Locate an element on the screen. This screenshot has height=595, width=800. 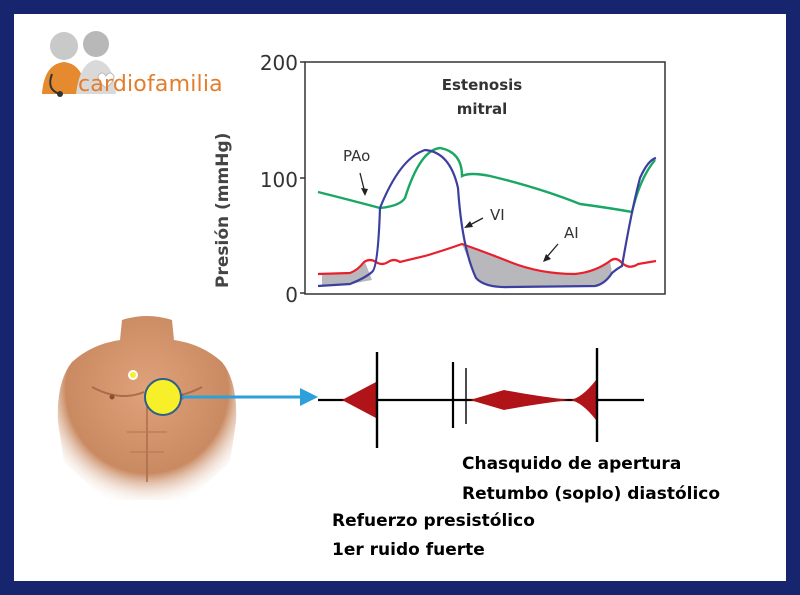
y-axis-label: Presión (mmHg) is located at coordinates (223, 210).